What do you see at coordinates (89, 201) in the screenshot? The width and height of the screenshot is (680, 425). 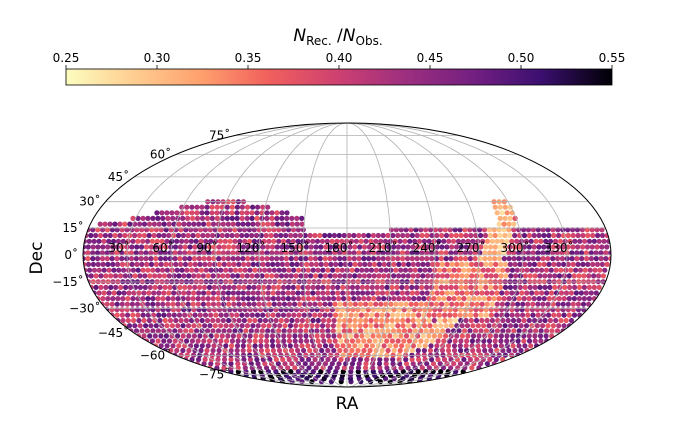 I see `dec-tick-label: 30˚` at bounding box center [89, 201].